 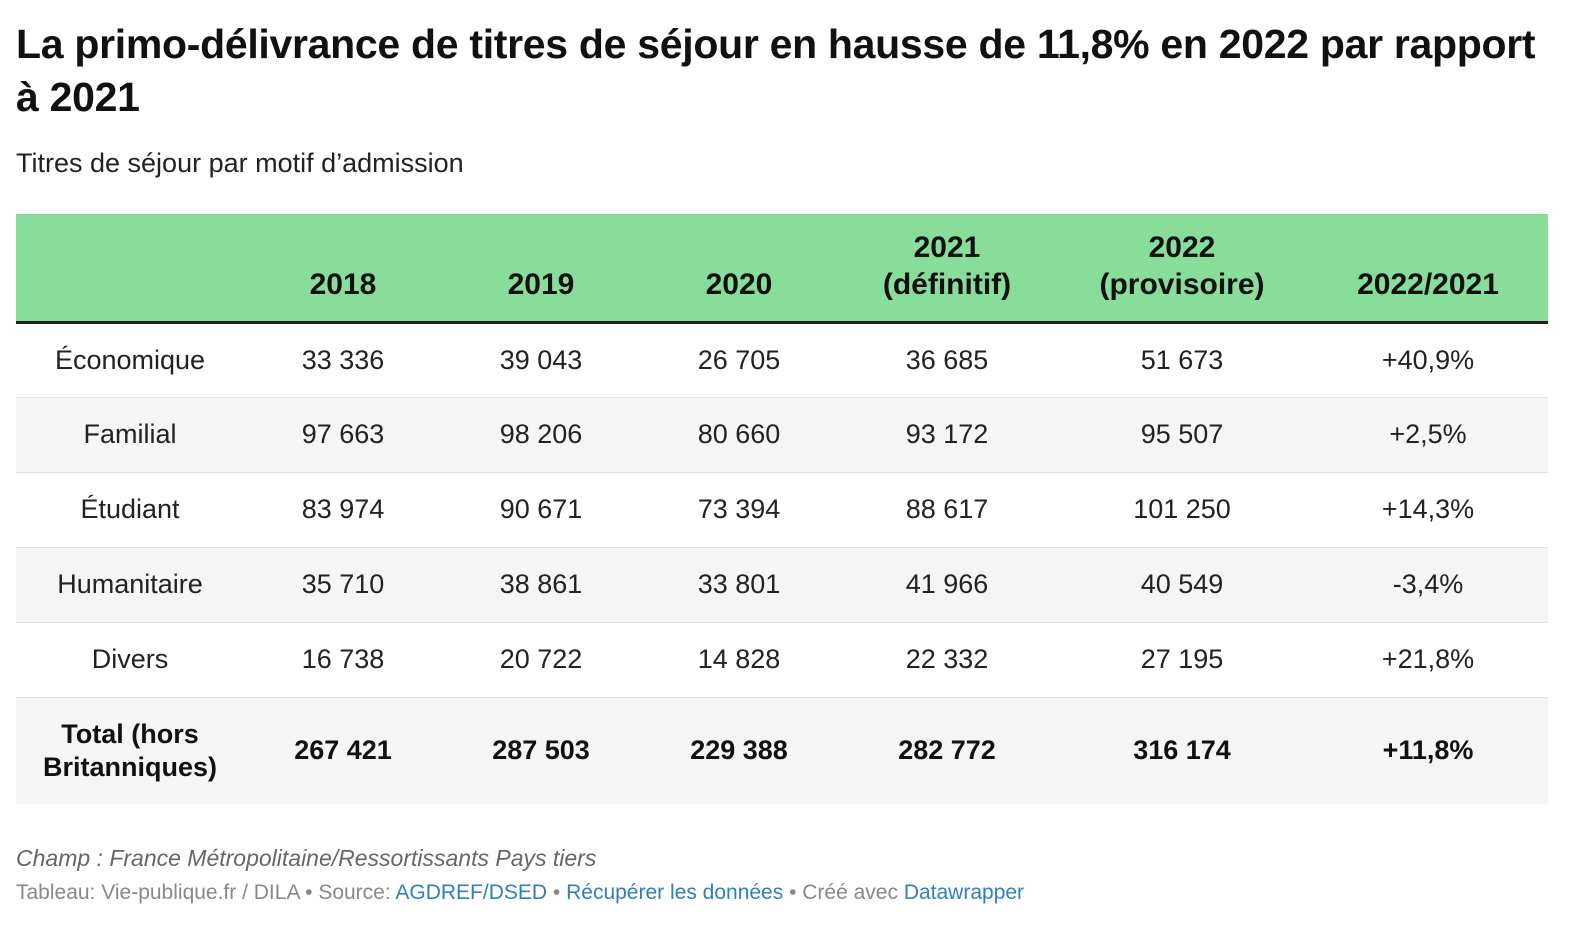 What do you see at coordinates (947, 585) in the screenshot?
I see `cell-2021: 41 966` at bounding box center [947, 585].